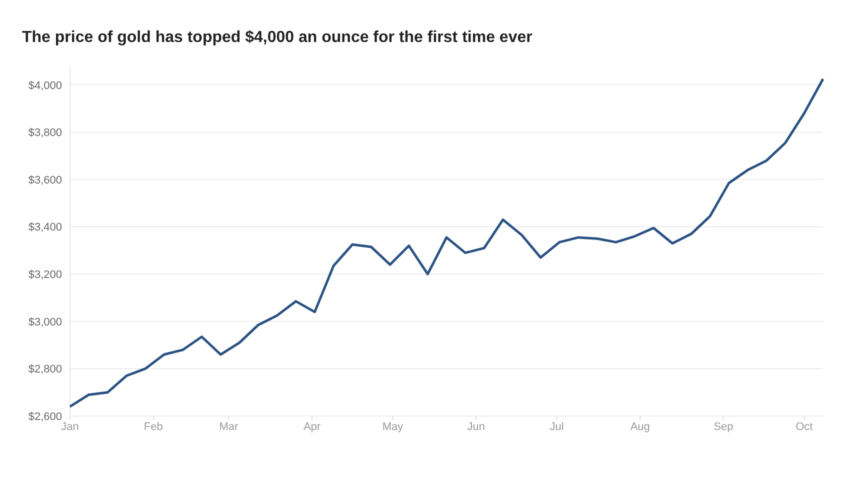 This screenshot has height=479, width=860. Describe the element at coordinates (70, 427) in the screenshot. I see `x-tick-label: Jan` at that location.